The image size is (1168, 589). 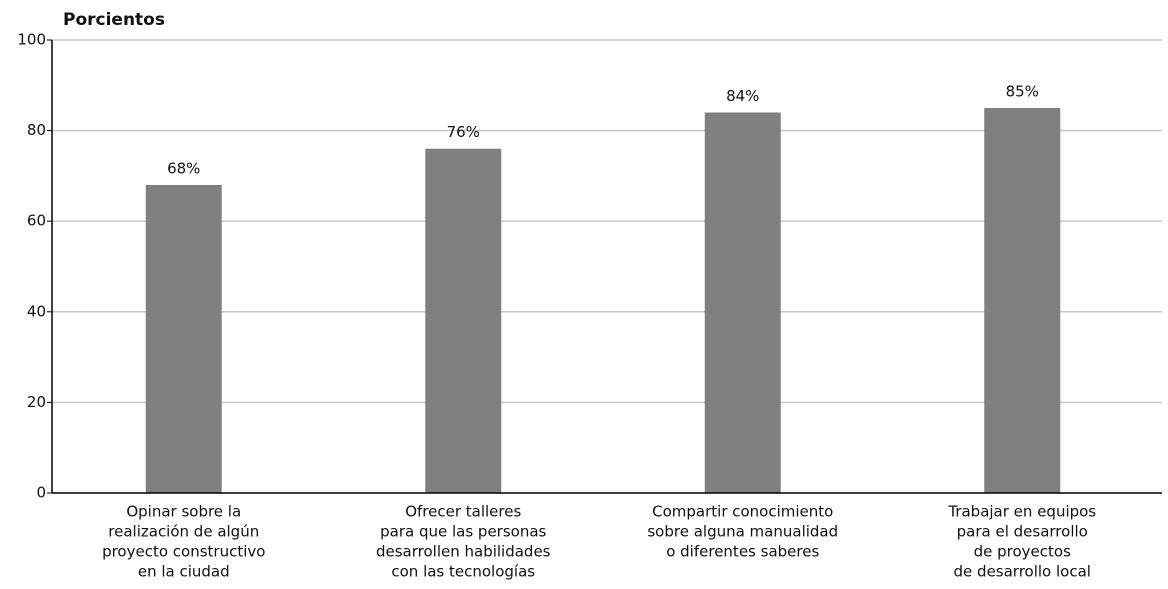 I want to click on x-tick-label: desarrollen habilidades, so click(x=463, y=552).